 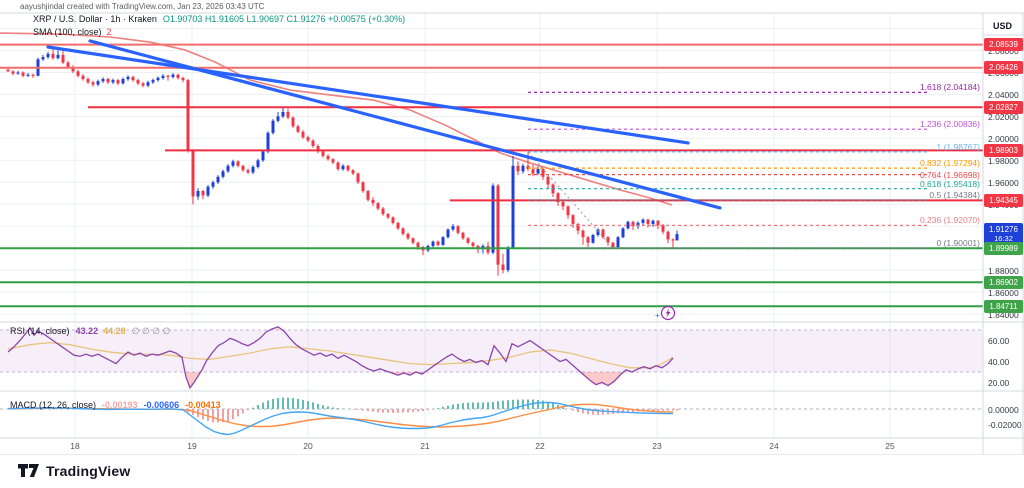 What do you see at coordinates (1003, 94) in the screenshot?
I see `price-tick: 2.04000` at bounding box center [1003, 94].